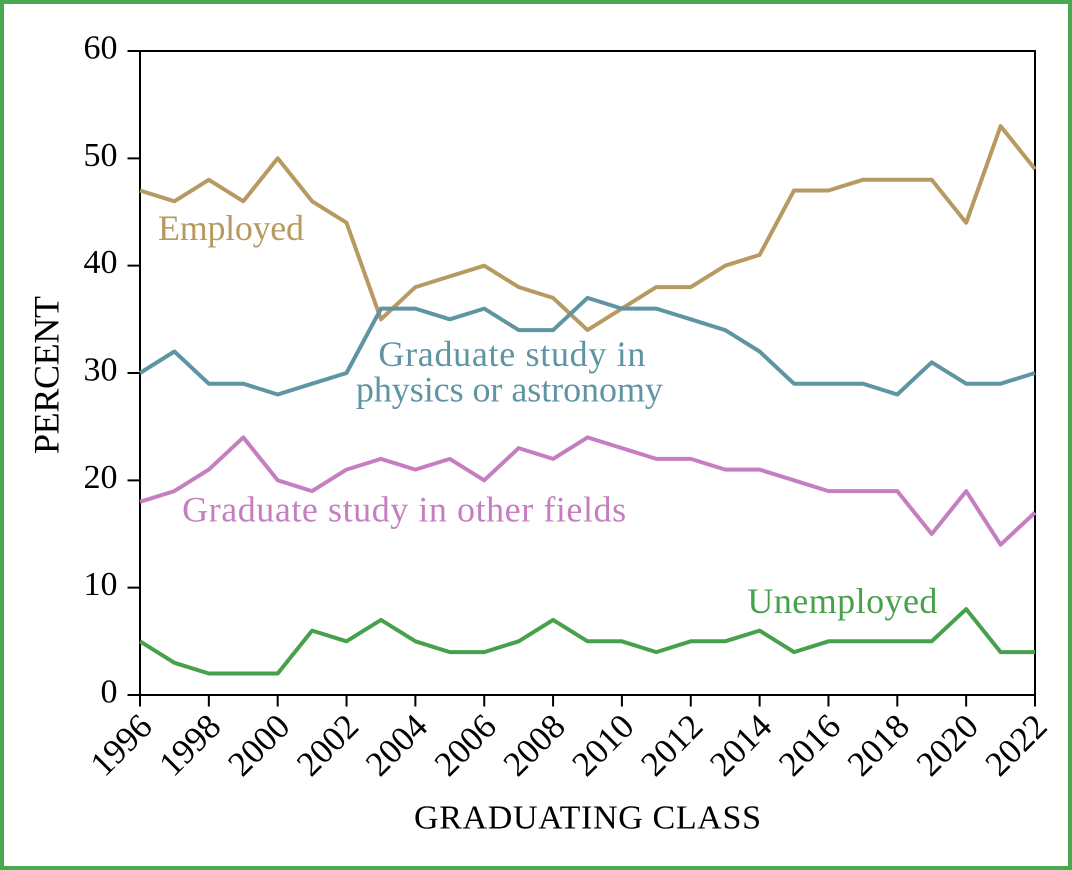  I want to click on svg-text: Unemployed, so click(842, 601).